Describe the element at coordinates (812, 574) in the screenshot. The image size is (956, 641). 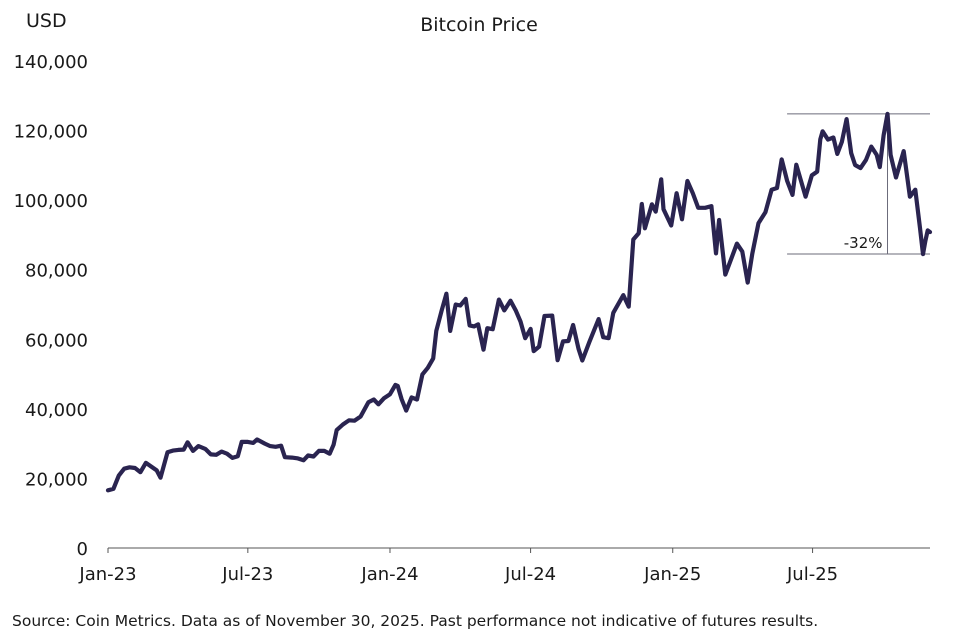
I see `x-tick-label: Jul-25` at that location.